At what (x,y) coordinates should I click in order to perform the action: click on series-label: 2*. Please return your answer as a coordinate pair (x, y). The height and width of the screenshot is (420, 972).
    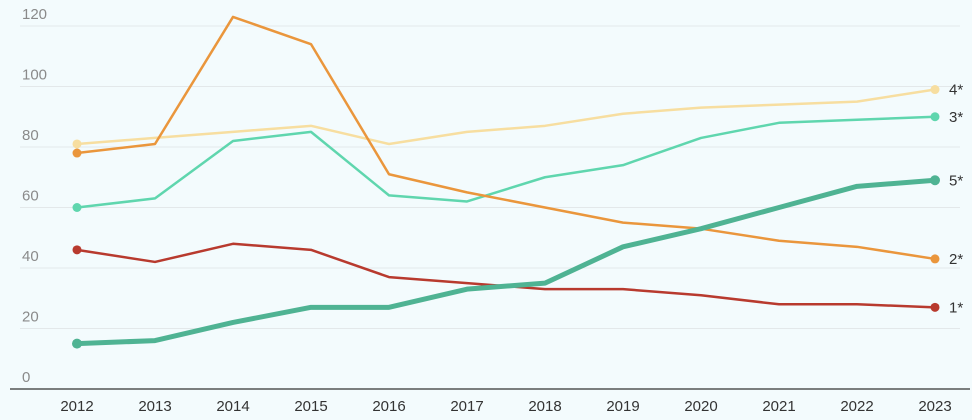
    Looking at the image, I should click on (956, 259).